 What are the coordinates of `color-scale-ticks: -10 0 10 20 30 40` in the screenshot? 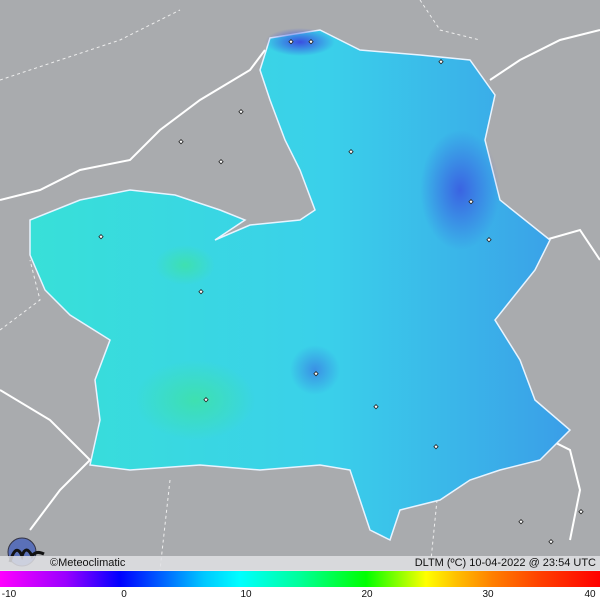 It's located at (300, 597).